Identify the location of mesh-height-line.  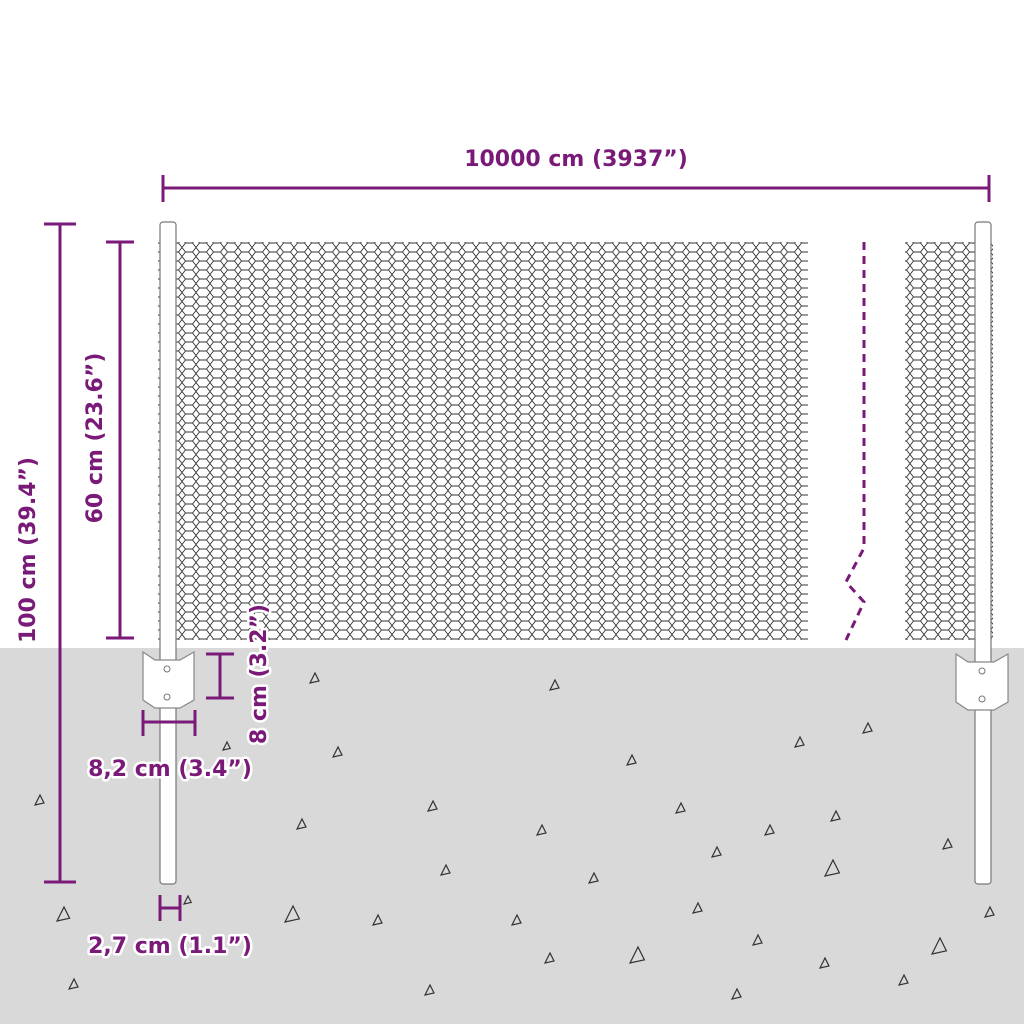
(120, 440).